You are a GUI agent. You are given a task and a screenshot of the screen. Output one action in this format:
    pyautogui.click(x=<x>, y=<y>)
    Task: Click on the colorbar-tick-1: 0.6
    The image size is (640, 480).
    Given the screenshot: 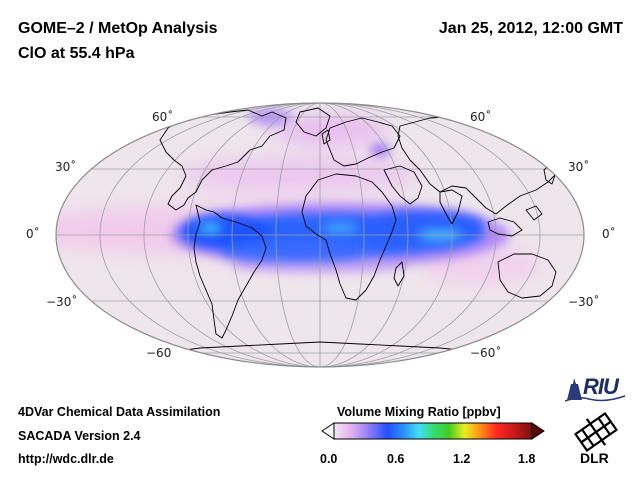 What is the action you would take?
    pyautogui.click(x=396, y=459)
    